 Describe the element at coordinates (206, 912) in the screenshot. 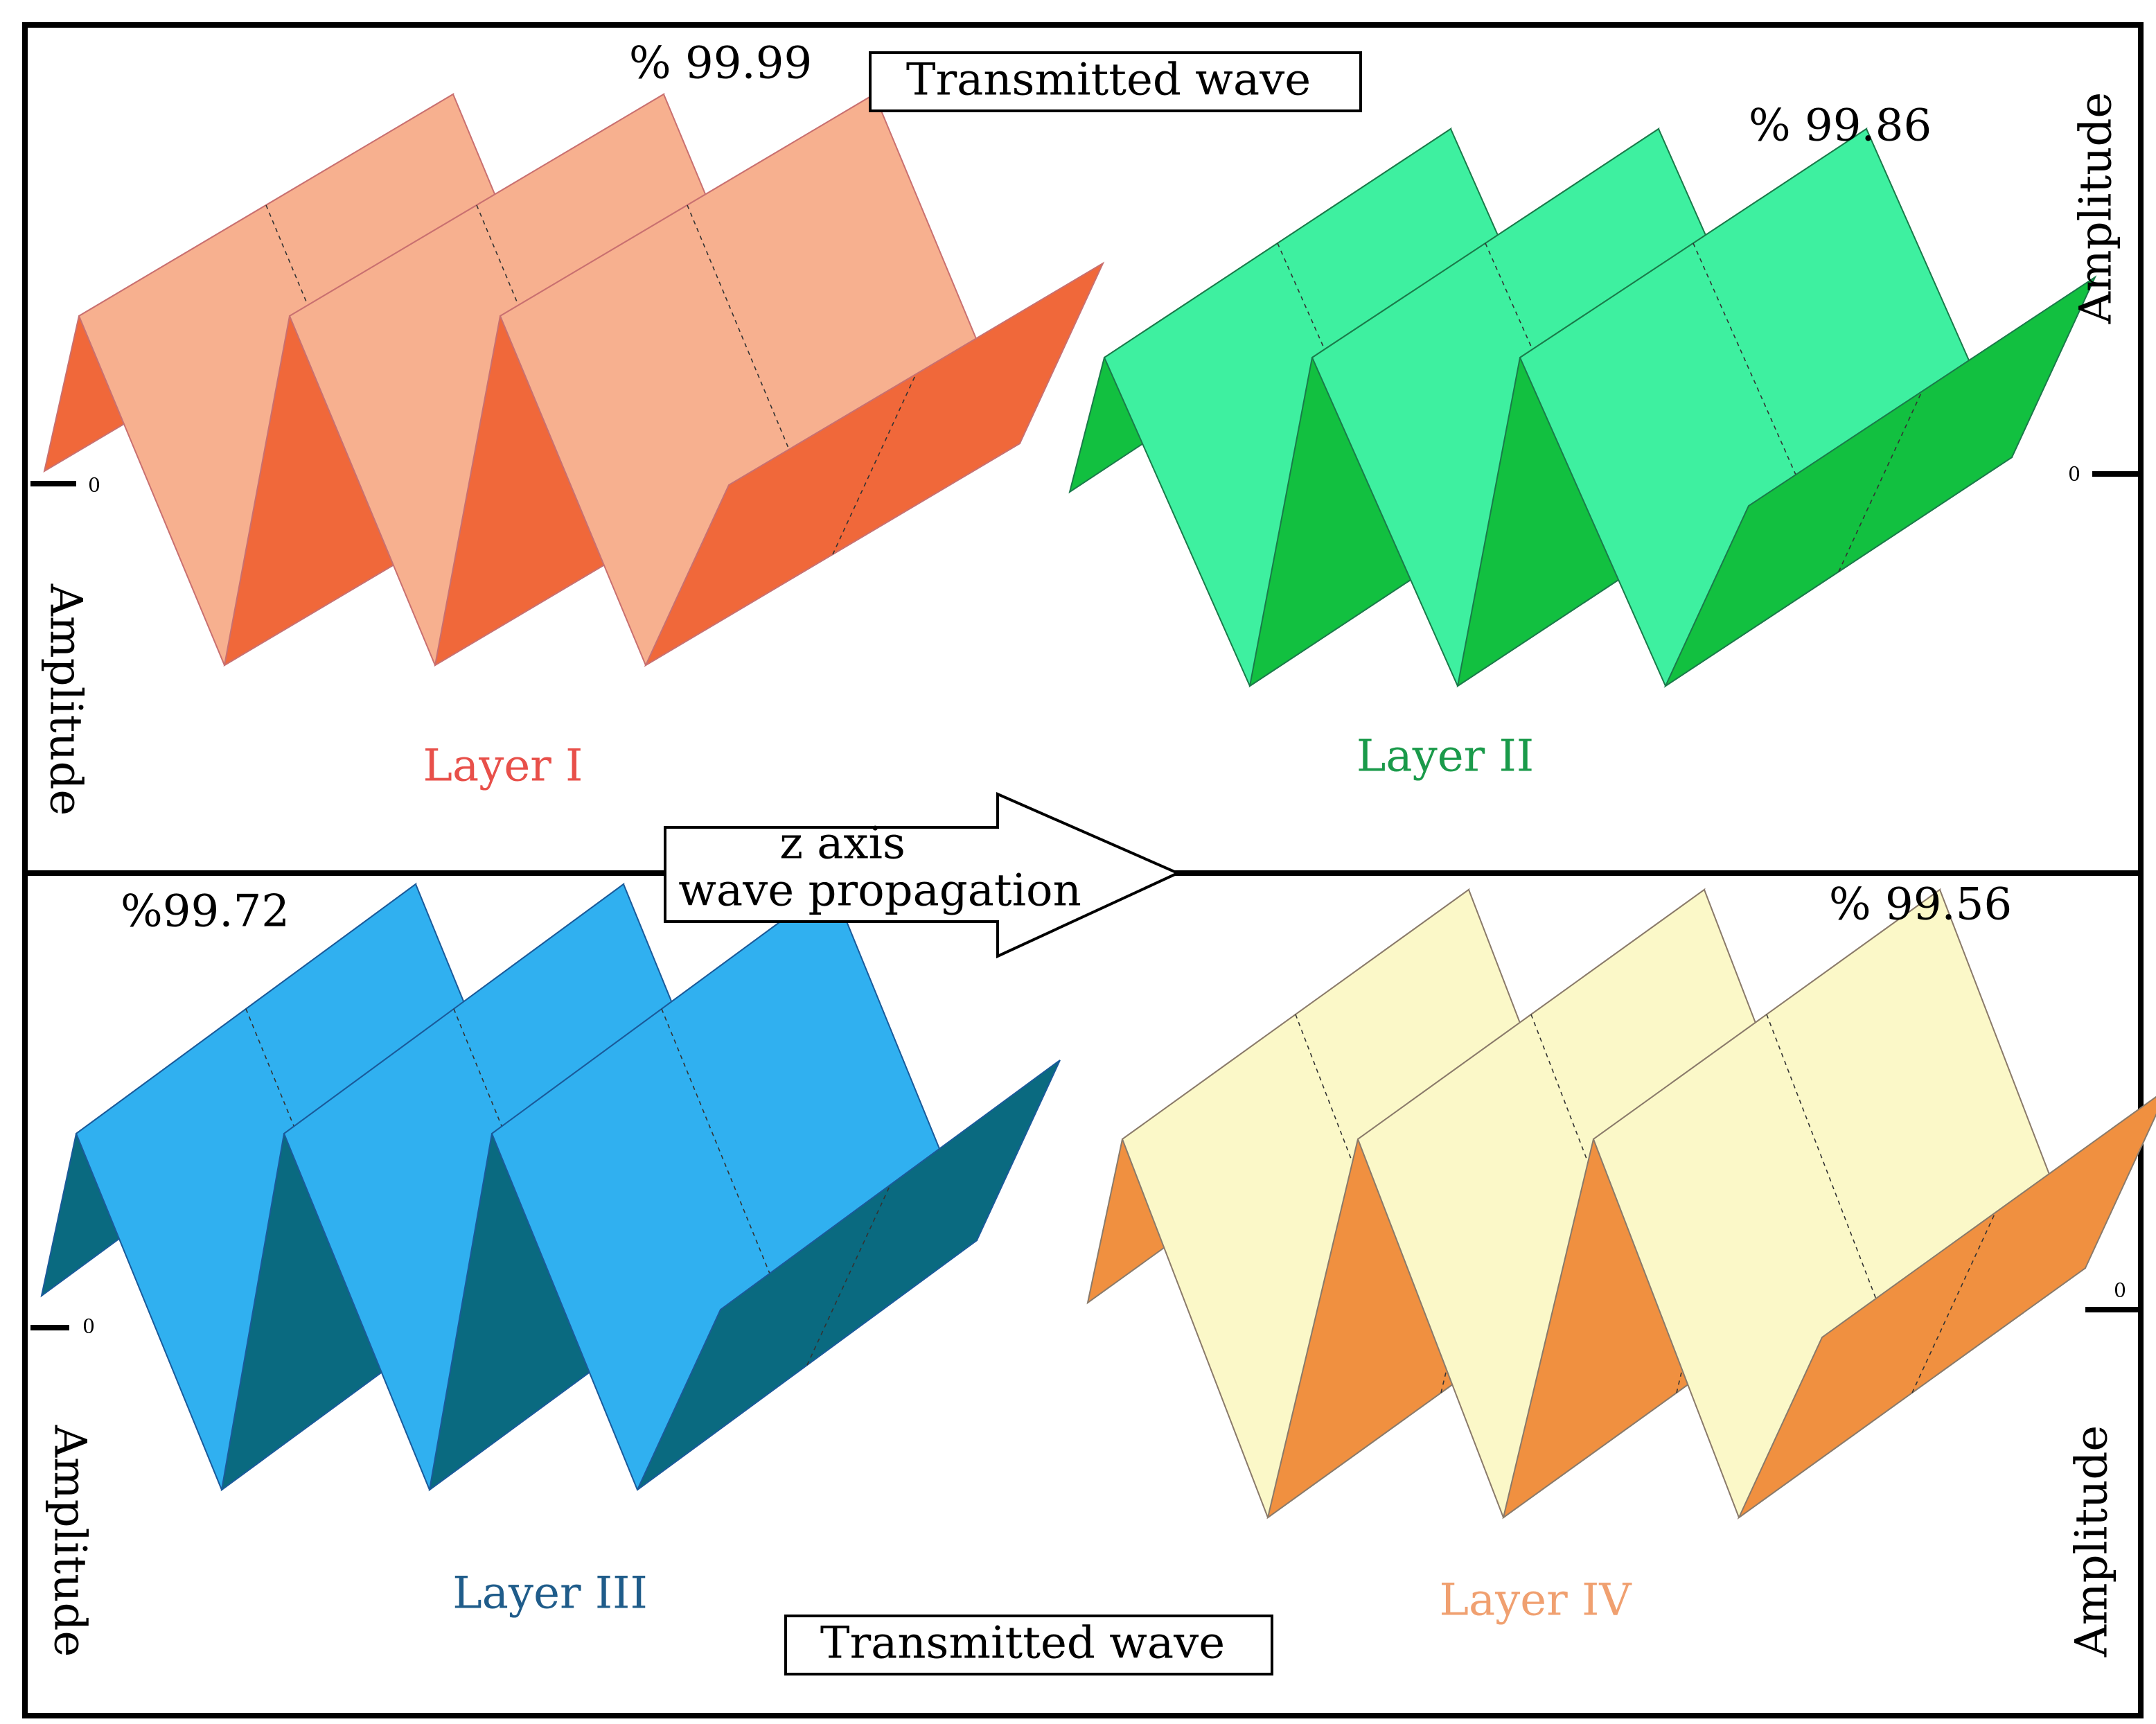

I see `transmission: %99.72` at that location.